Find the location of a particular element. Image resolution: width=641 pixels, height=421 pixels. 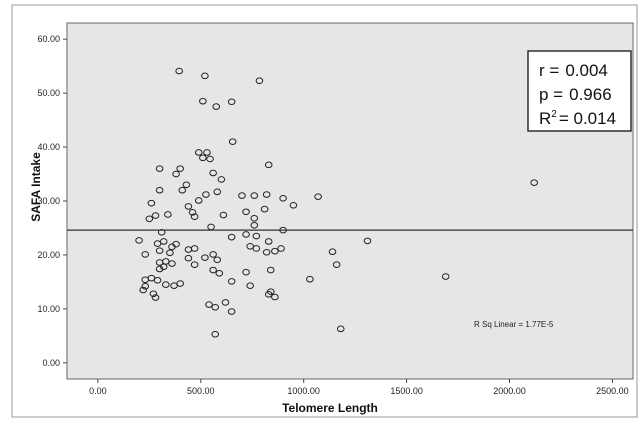

stats-box: r = 0.004 p = 0.966 R2 = 0.014 is located at coordinates (579, 91).